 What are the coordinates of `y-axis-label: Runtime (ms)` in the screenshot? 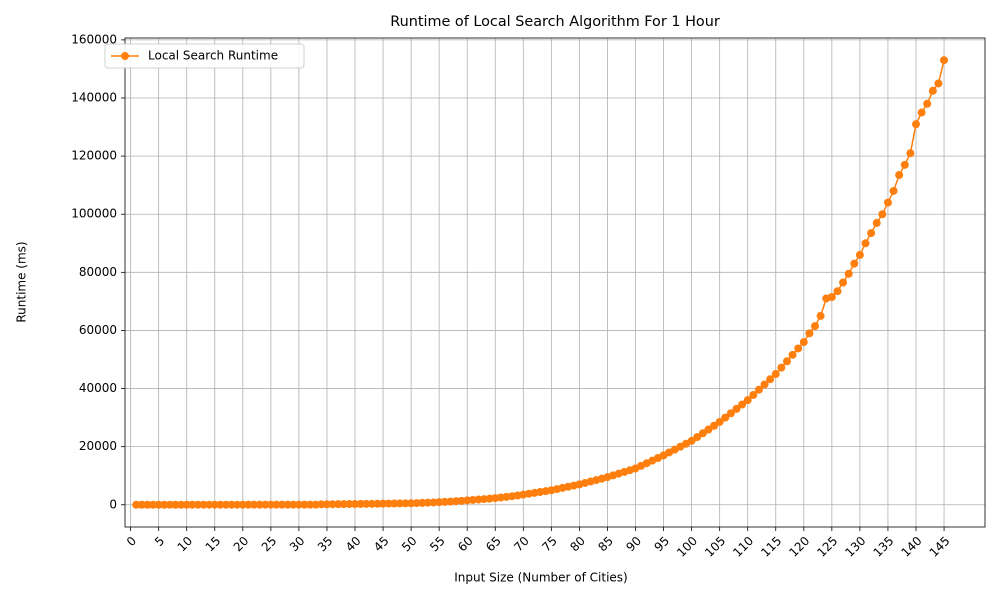 It's located at (22, 281).